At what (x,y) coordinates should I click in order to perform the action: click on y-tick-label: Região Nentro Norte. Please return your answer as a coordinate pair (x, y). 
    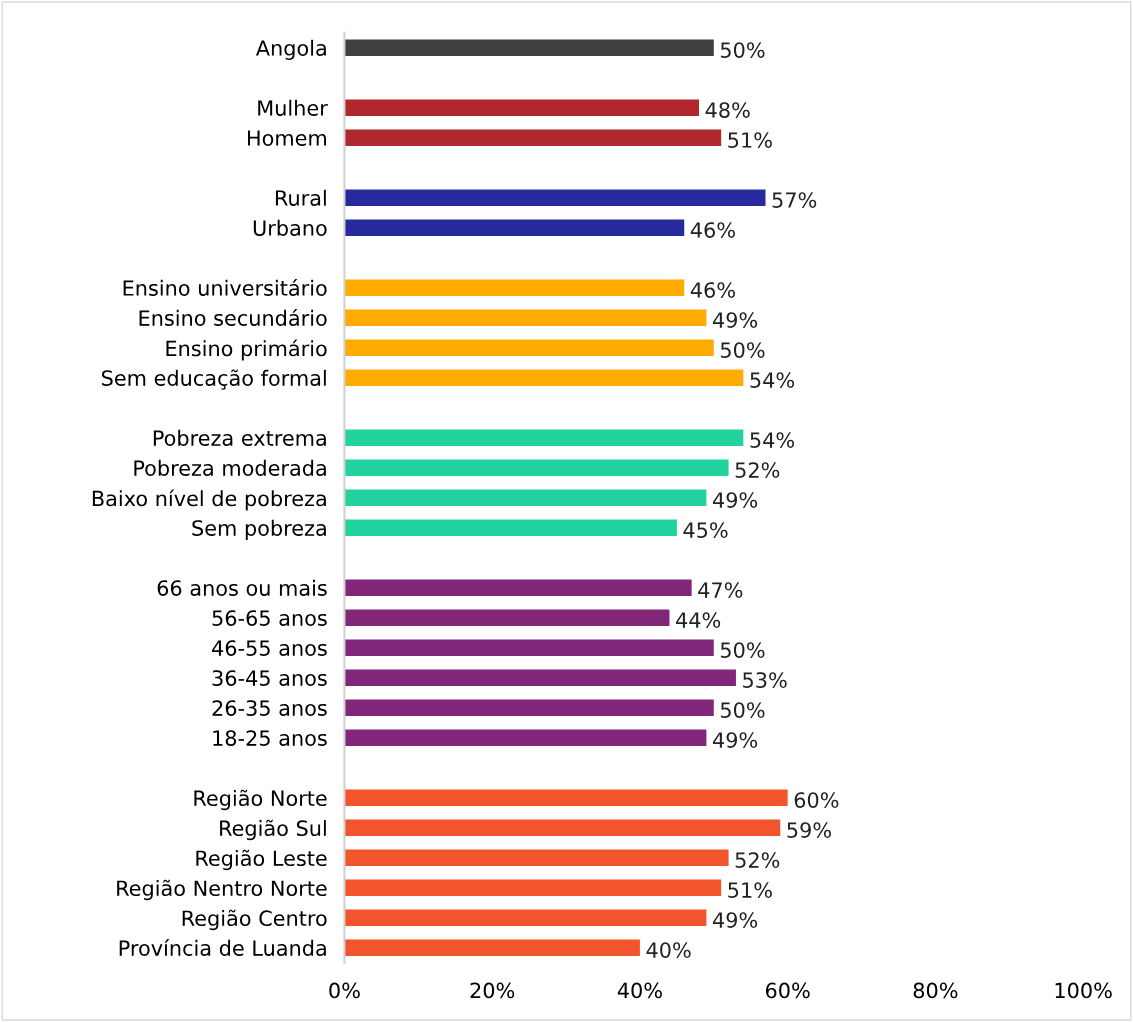
    Looking at the image, I should click on (222, 890).